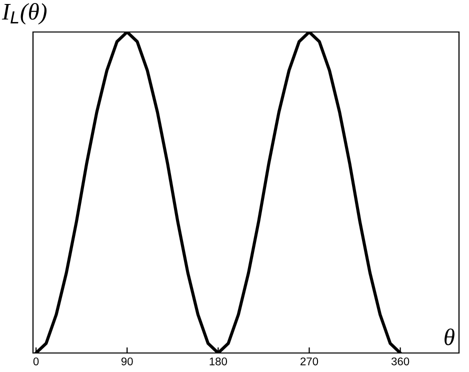  I want to click on x-tick-label: 90, so click(127, 361).